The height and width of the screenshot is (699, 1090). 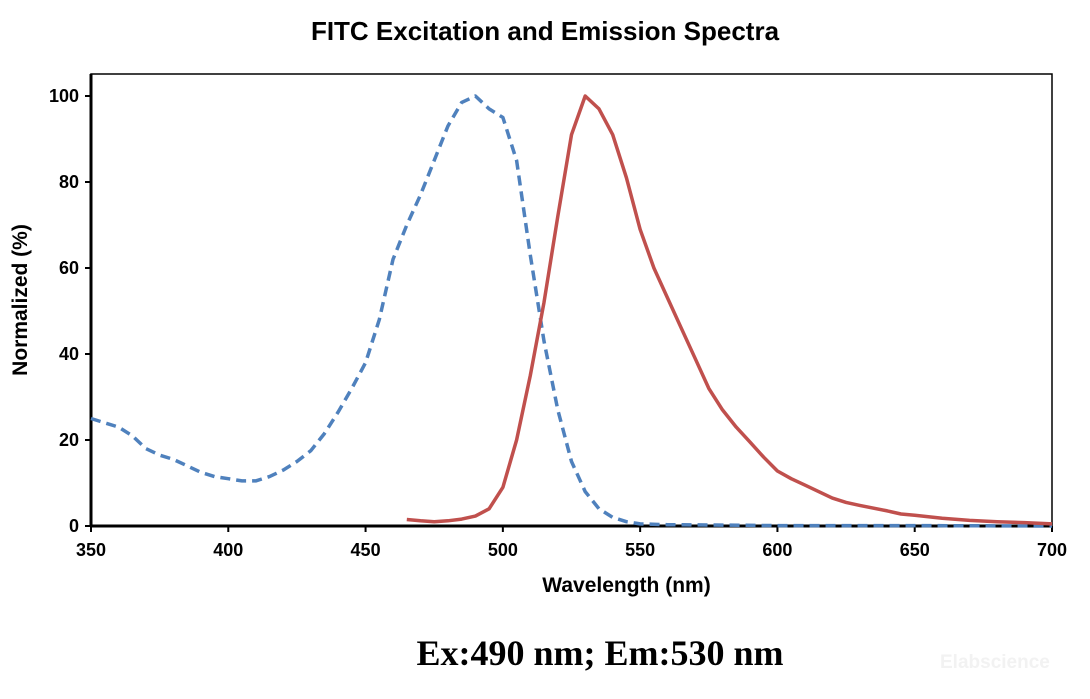 I want to click on x-tick-label: 450, so click(x=366, y=550).